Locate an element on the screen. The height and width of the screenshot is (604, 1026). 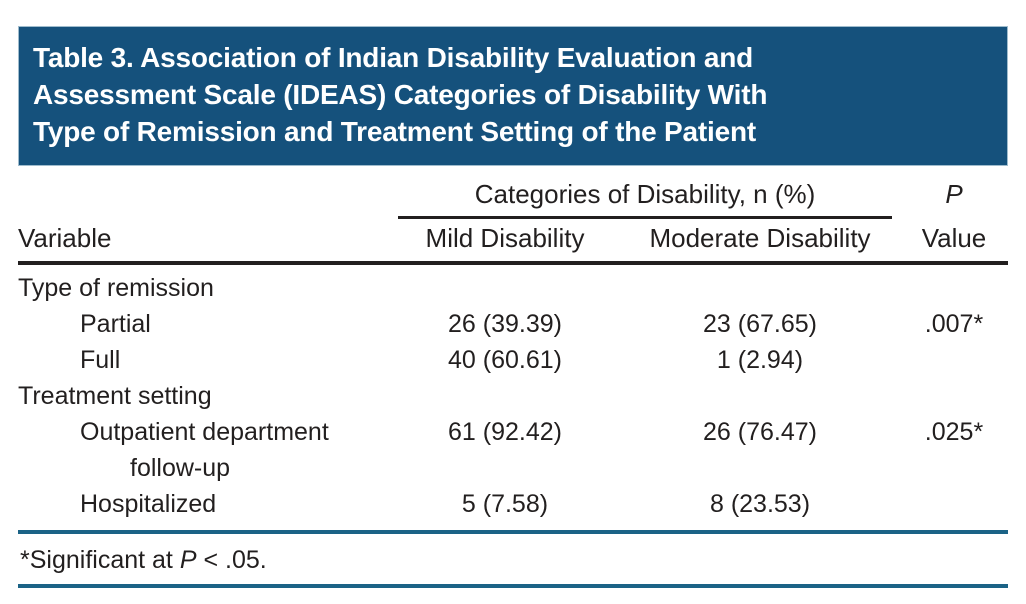
row-label-line1: Outpatient department is located at coordinates (204, 432).